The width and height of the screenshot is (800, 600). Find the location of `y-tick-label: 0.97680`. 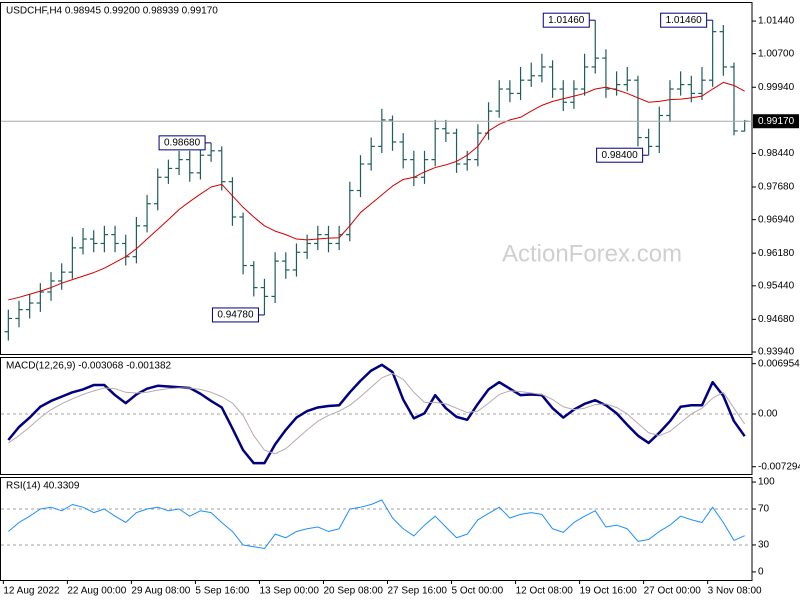

y-tick-label: 0.97680 is located at coordinates (776, 187).